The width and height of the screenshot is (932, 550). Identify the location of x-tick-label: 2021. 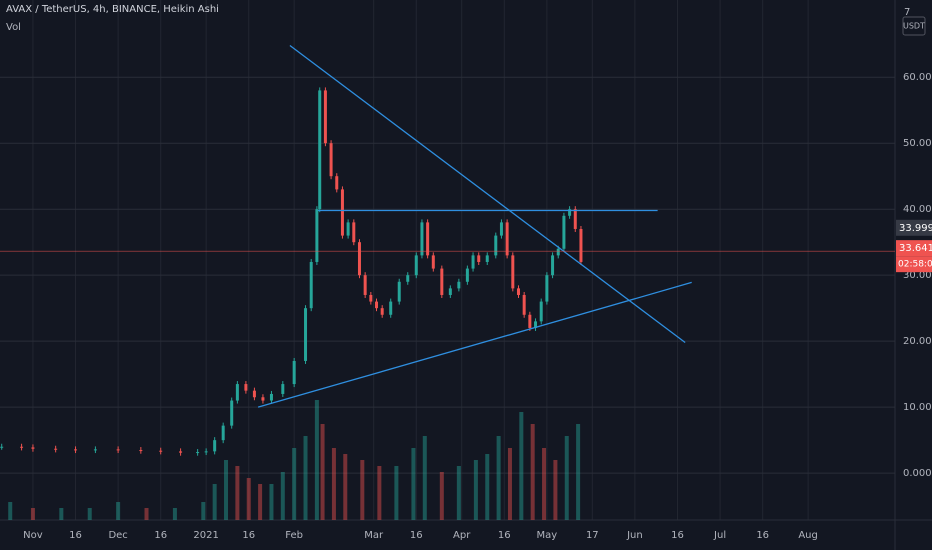
(205, 535).